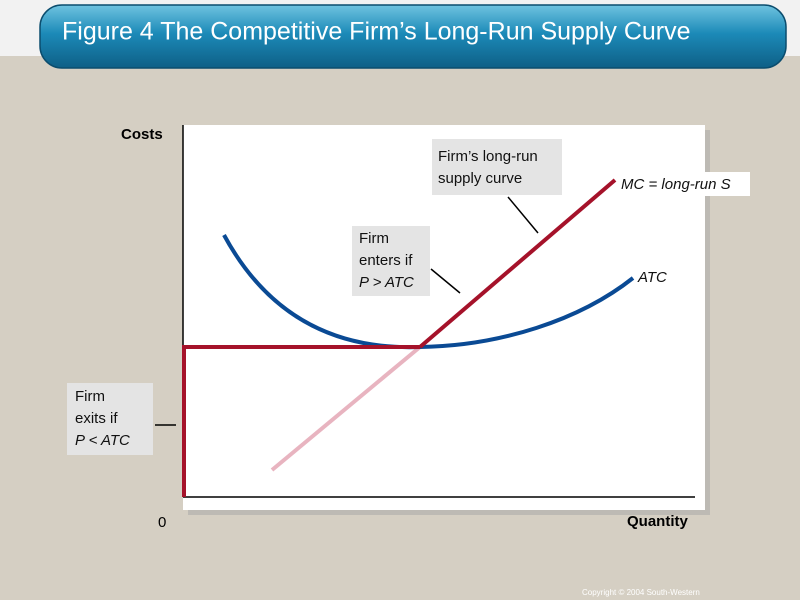 The image size is (800, 600). I want to click on note-text: P > ATC, so click(386, 282).